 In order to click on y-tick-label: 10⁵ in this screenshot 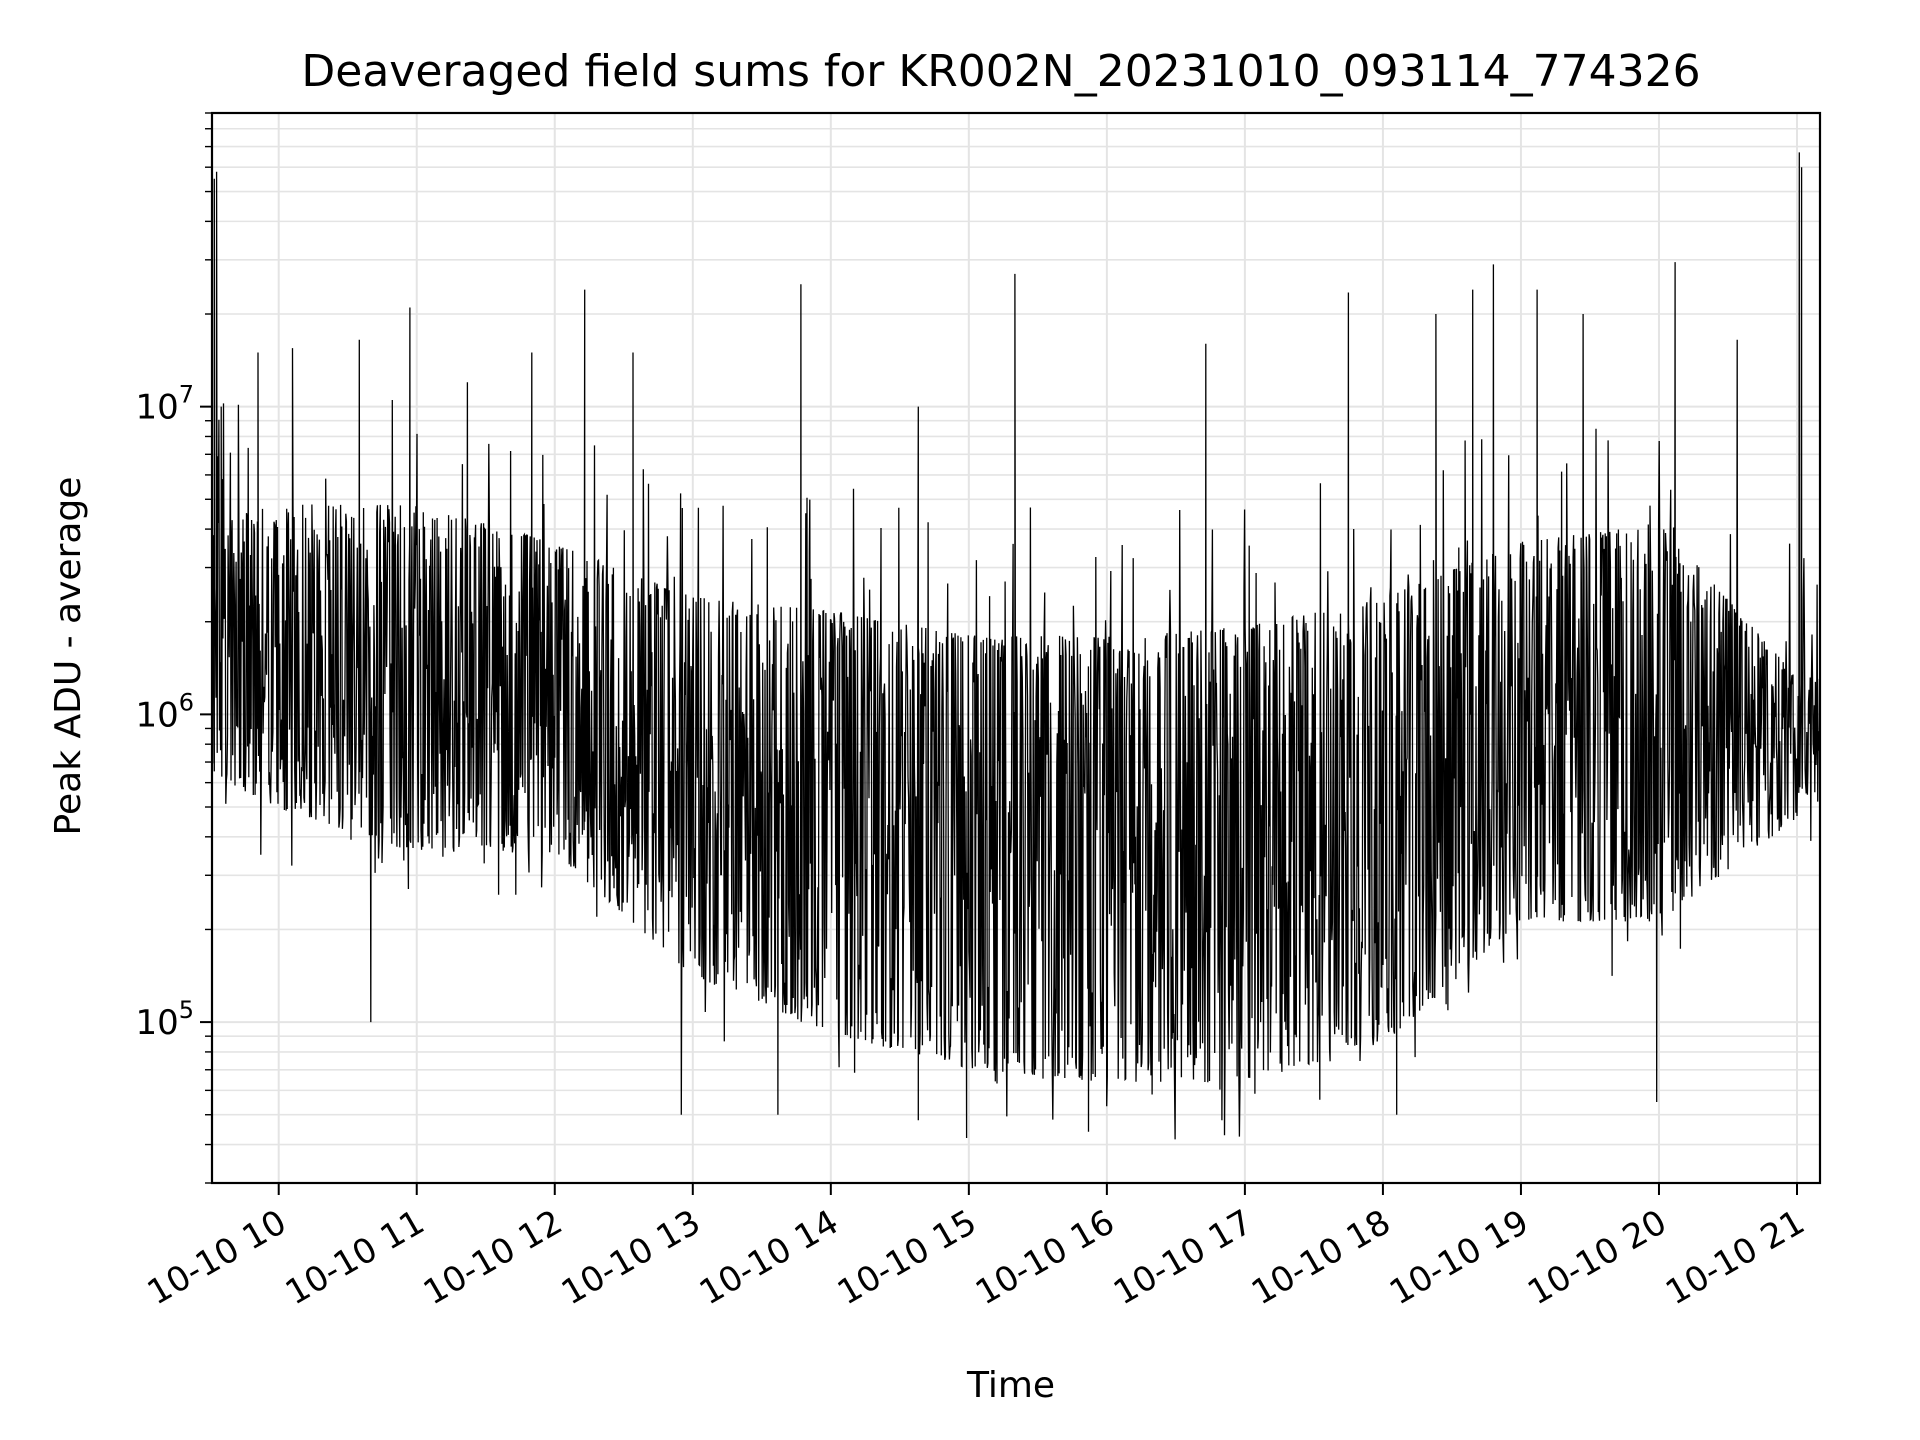, I will do `click(164, 1019)`.